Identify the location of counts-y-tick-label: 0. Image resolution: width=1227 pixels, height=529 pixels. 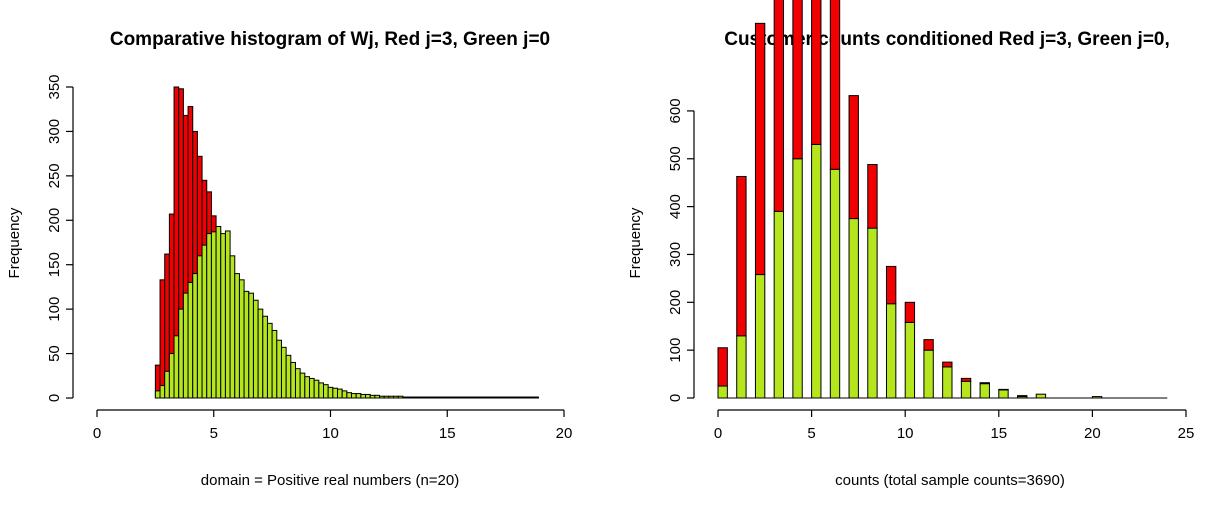
(675, 398).